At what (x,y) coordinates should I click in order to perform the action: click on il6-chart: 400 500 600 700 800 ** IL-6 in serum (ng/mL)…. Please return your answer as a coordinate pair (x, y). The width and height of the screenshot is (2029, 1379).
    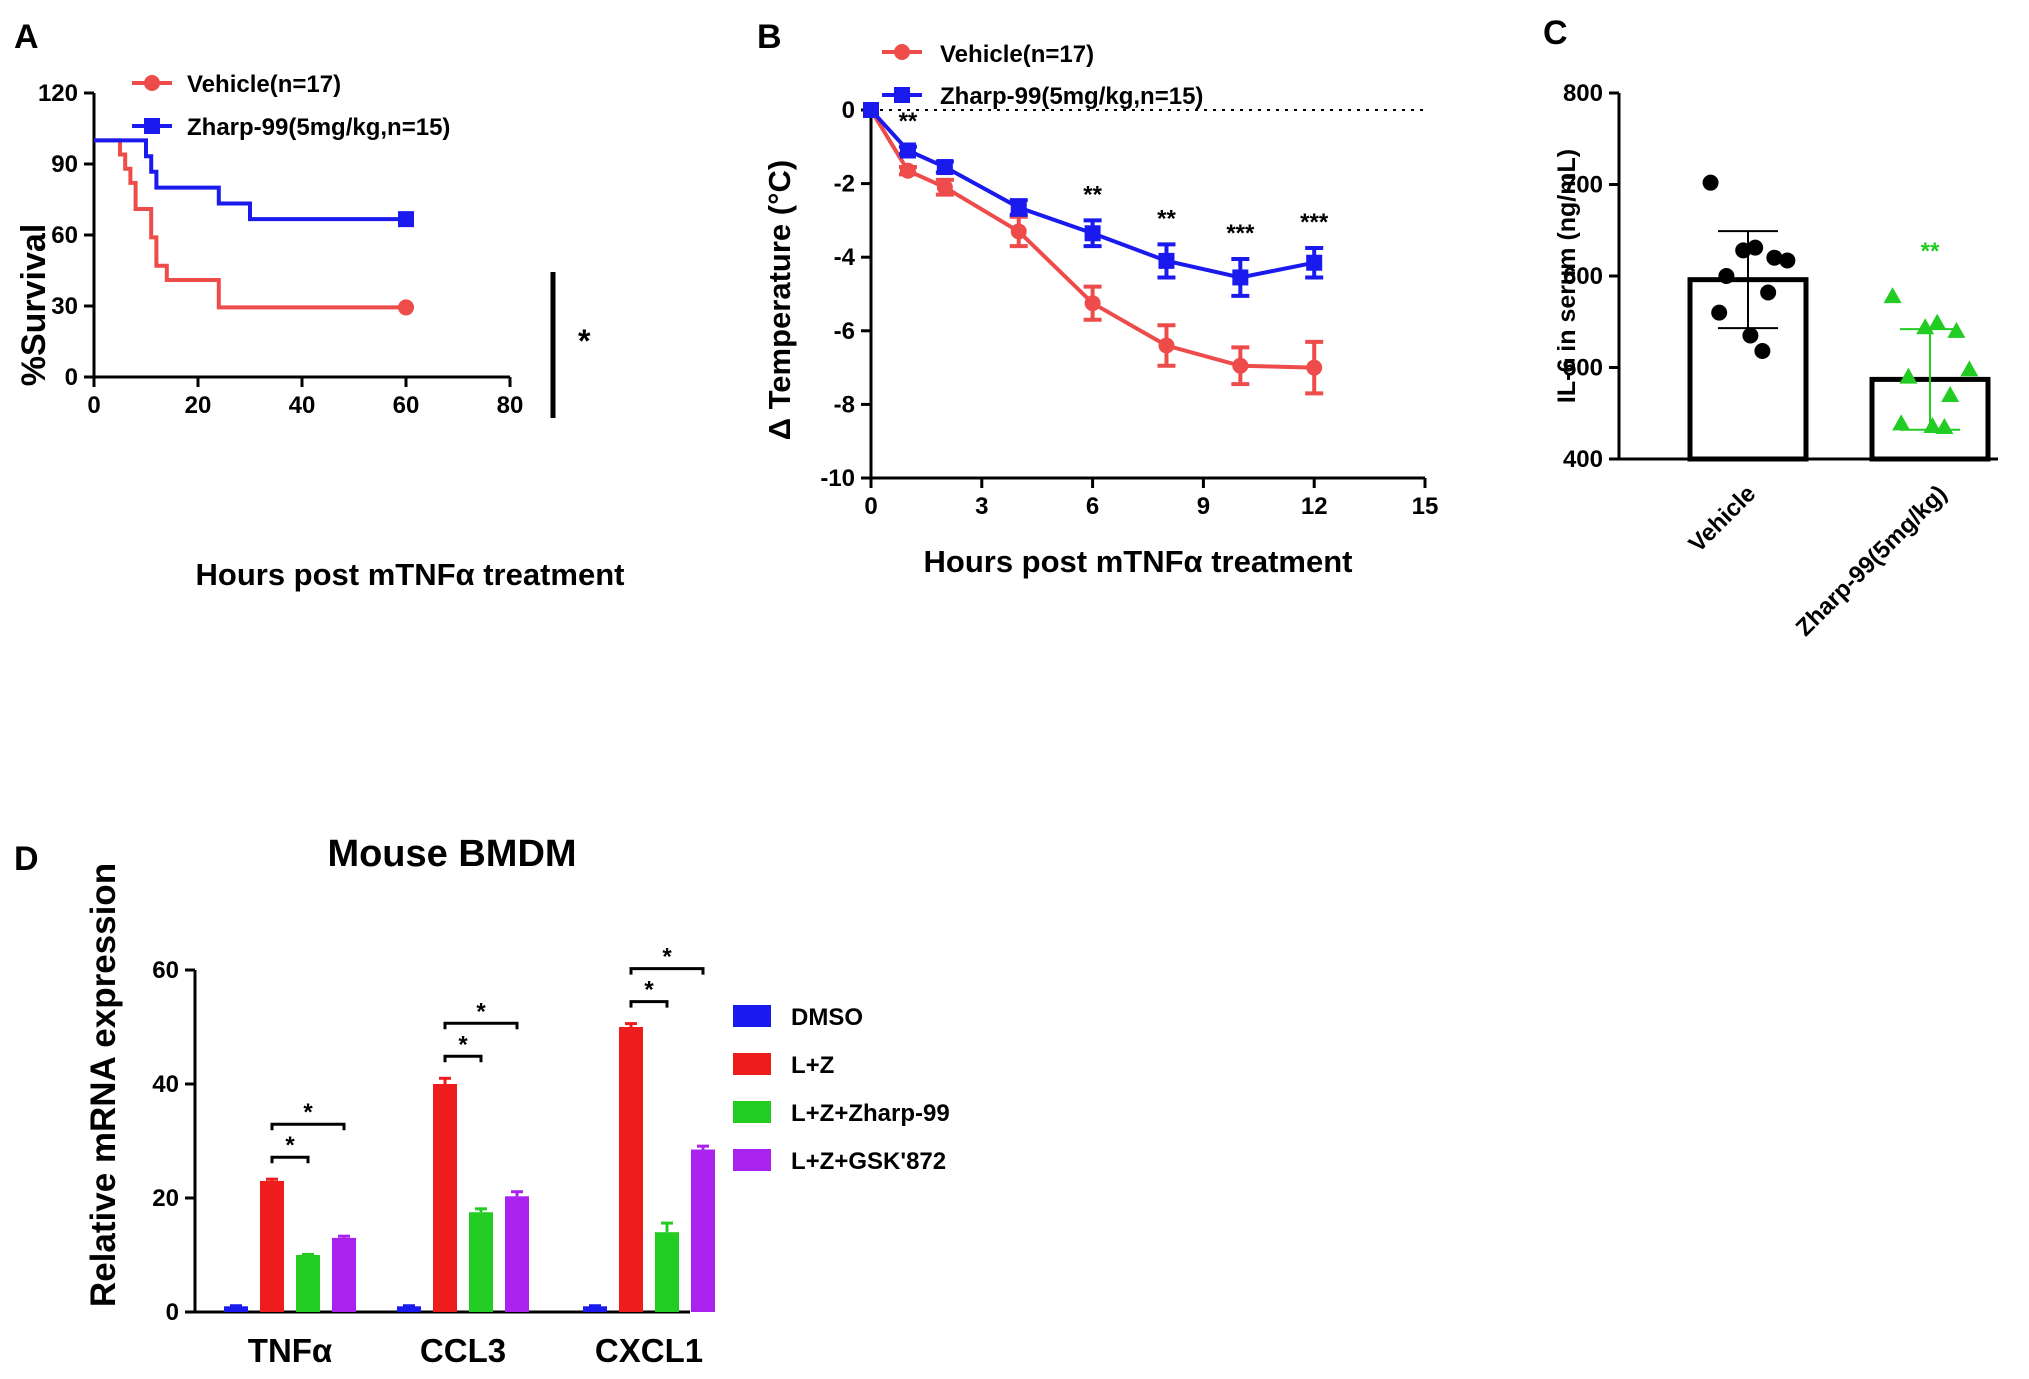
    Looking at the image, I should click on (1775, 361).